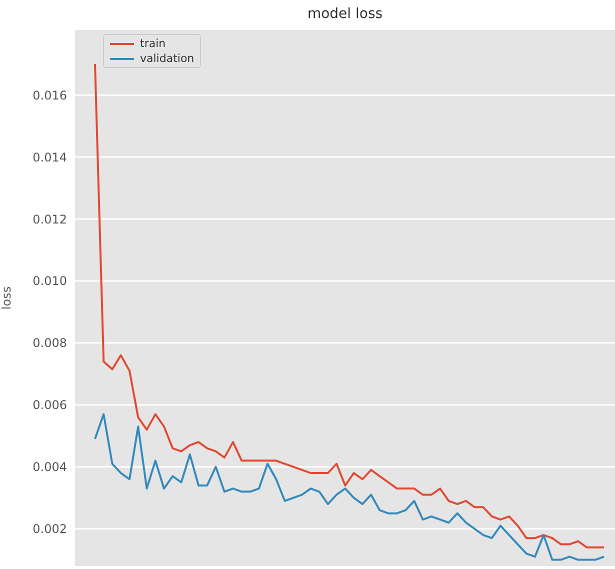  Describe the element at coordinates (49, 157) in the screenshot. I see `y-tick-label: 0.014` at that location.